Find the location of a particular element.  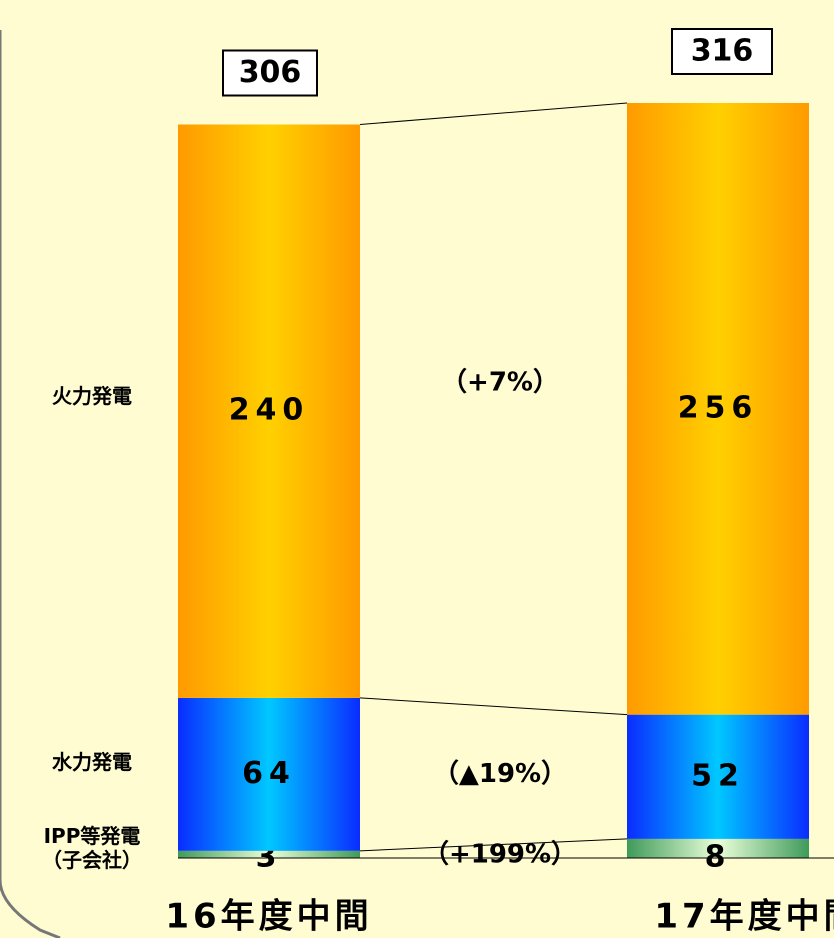

change-label: （+7%） is located at coordinates (500, 383).